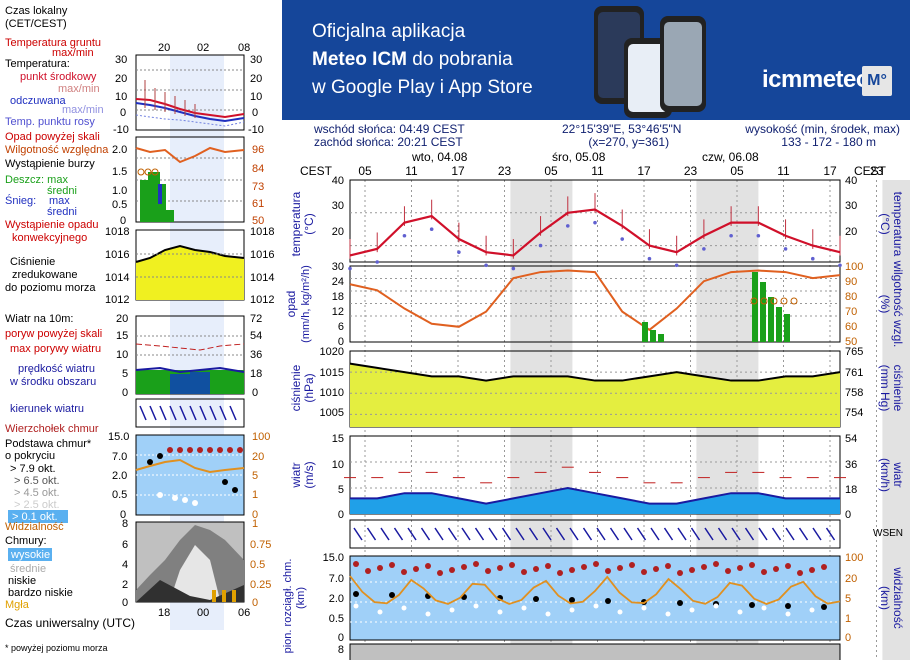  What do you see at coordinates (164, 48) in the screenshot?
I see `legend-tick-20: 20` at bounding box center [164, 48].